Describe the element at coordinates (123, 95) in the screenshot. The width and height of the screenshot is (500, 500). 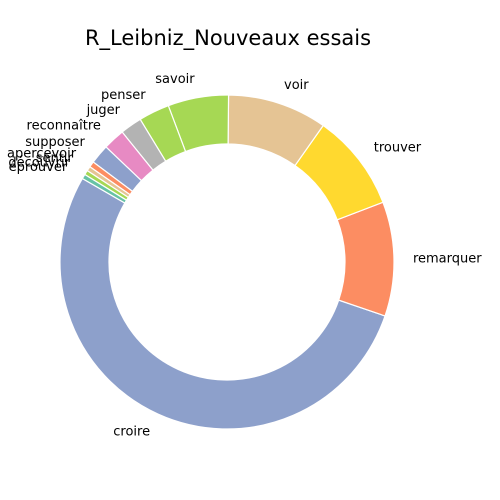
I see `slice-label-5: penser` at that location.